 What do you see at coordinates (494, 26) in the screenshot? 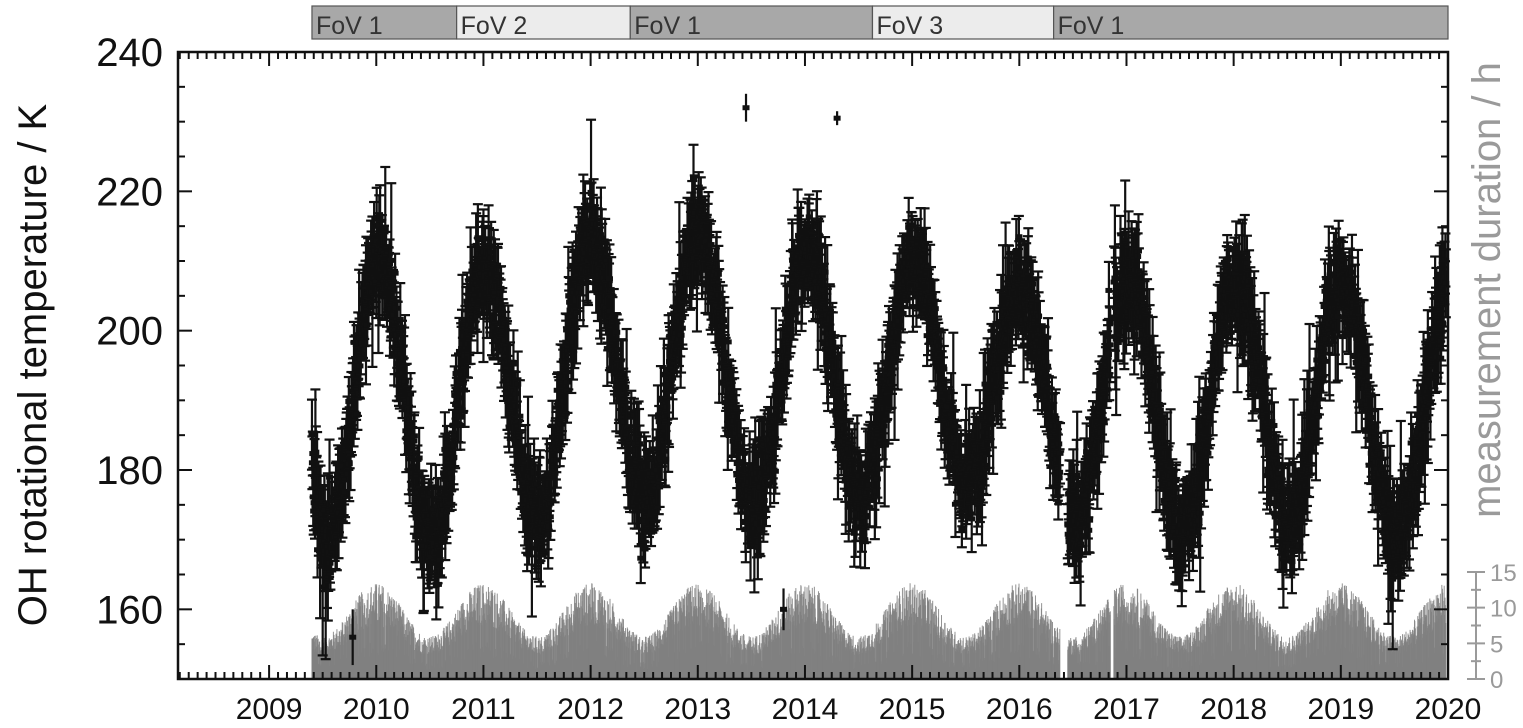
I see `fov-segment-label: FoV 2` at bounding box center [494, 26].